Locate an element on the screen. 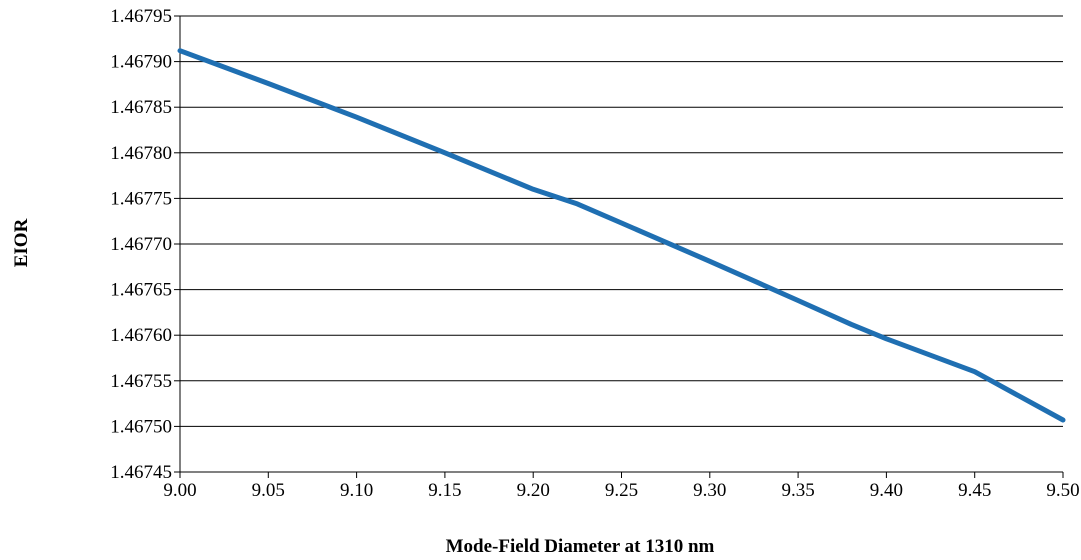 This screenshot has width=1081, height=560. x-tick-label: 9.15 is located at coordinates (444, 490).